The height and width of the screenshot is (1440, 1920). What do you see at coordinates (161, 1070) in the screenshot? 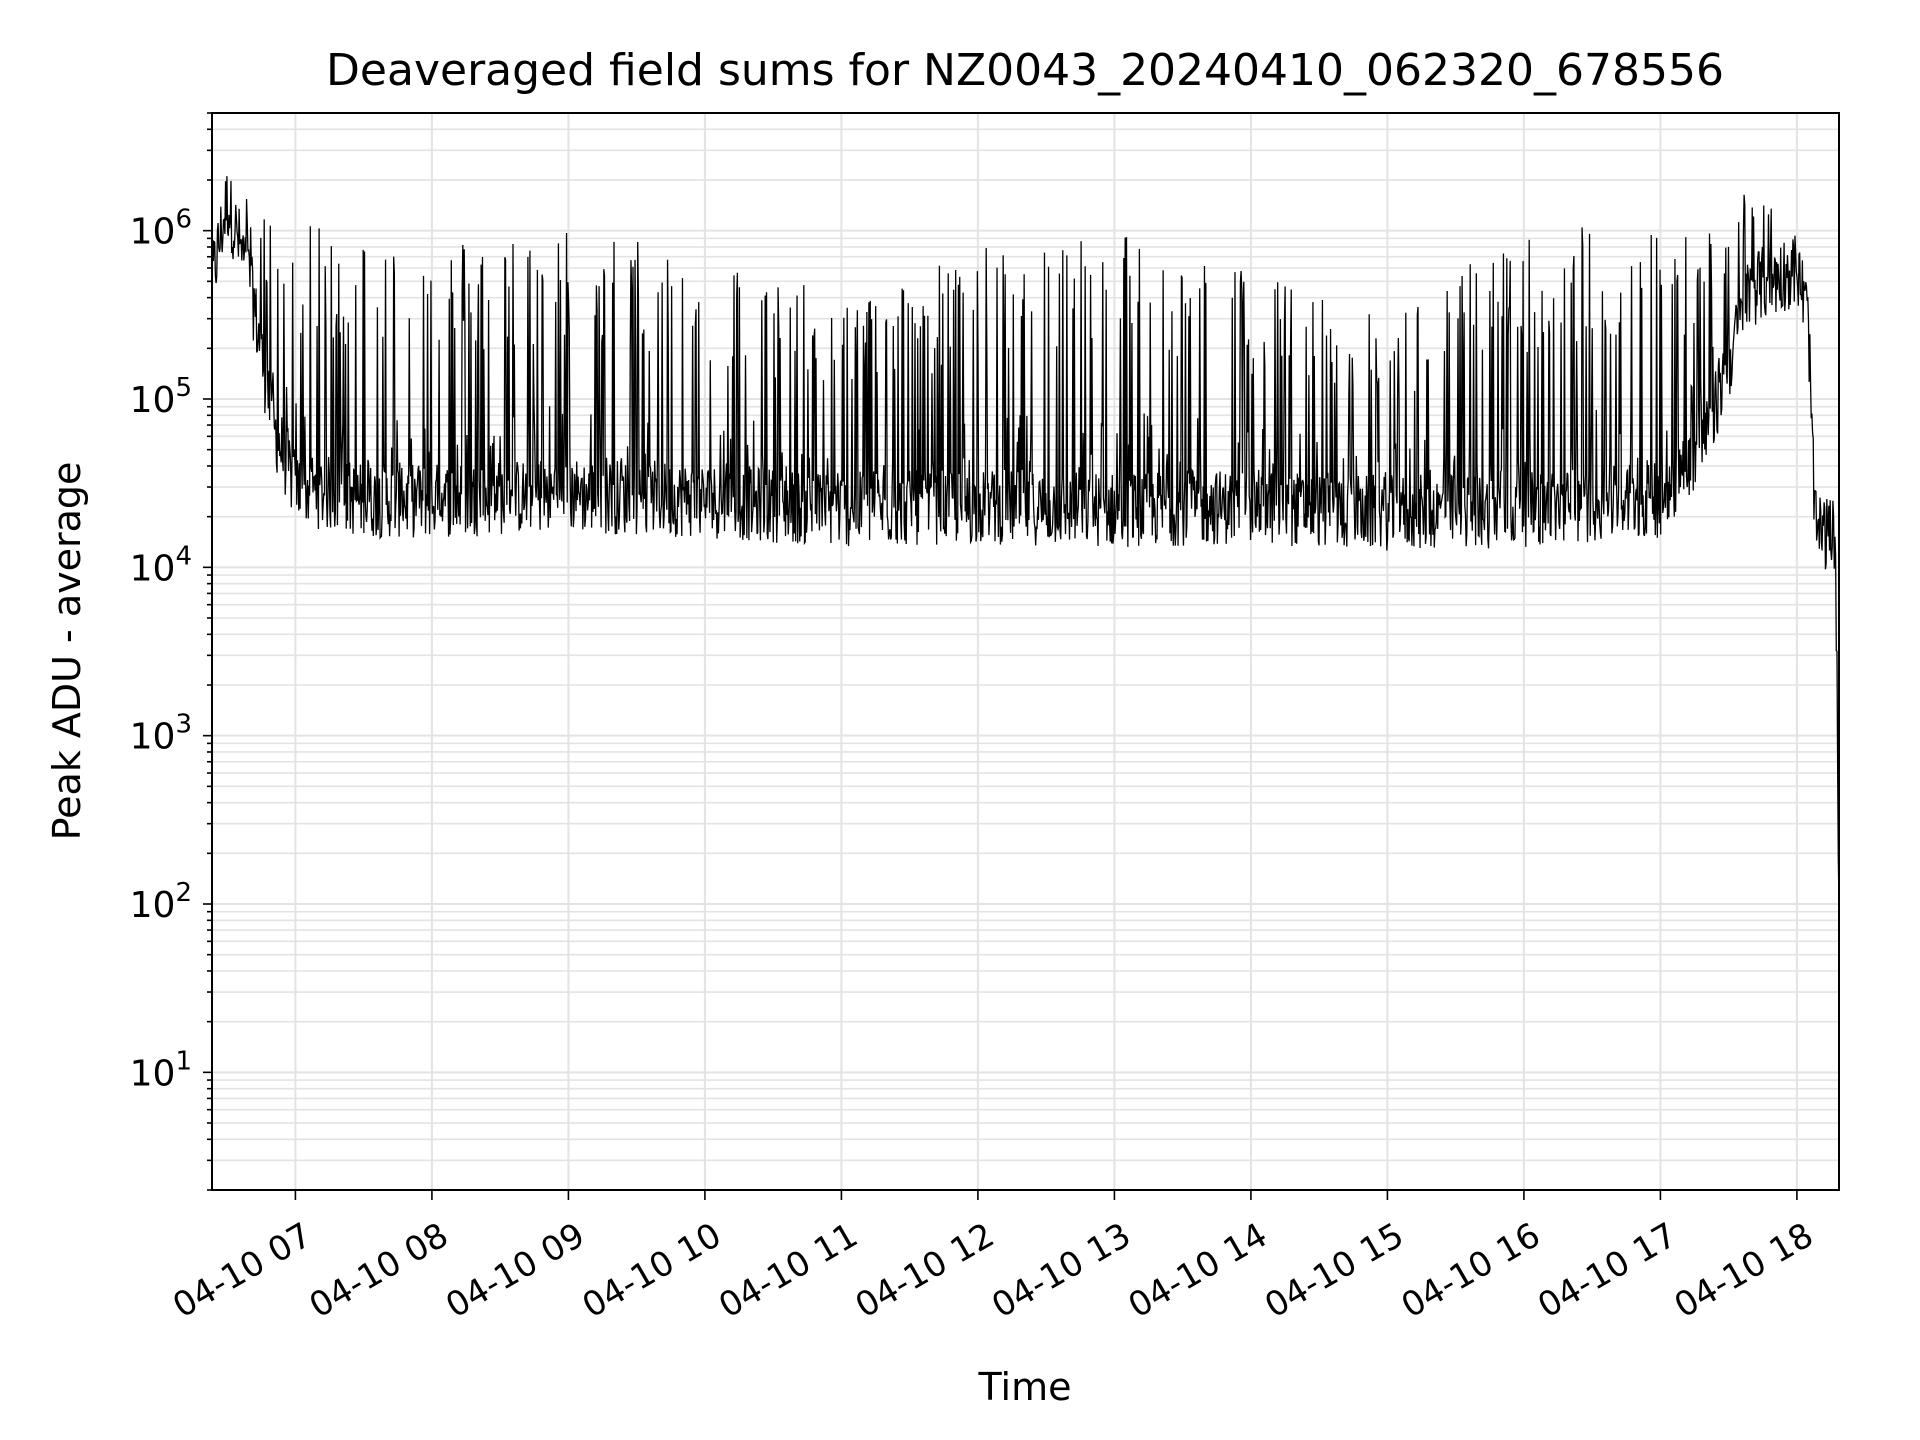
I see `y-tick-label: 10¹` at bounding box center [161, 1070].